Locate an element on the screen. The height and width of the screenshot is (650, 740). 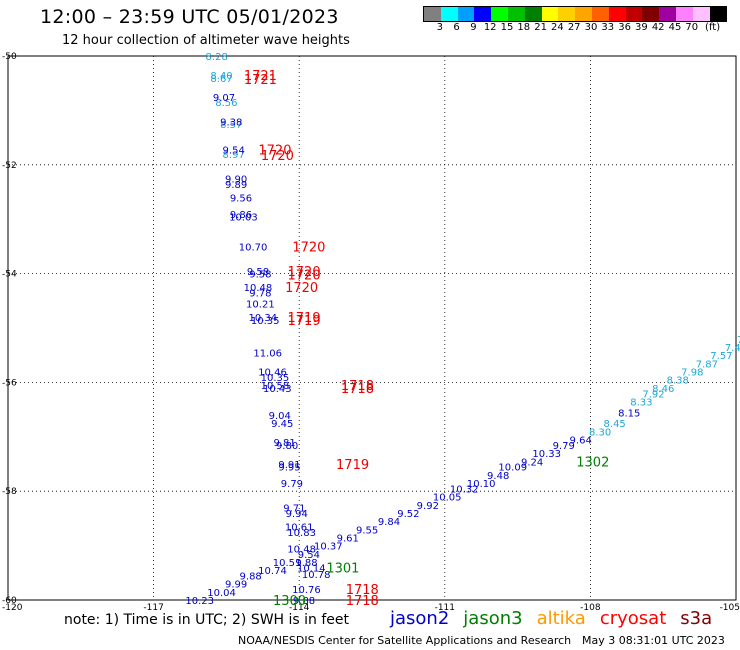
swh-value: 10.83 is located at coordinates (301, 533).